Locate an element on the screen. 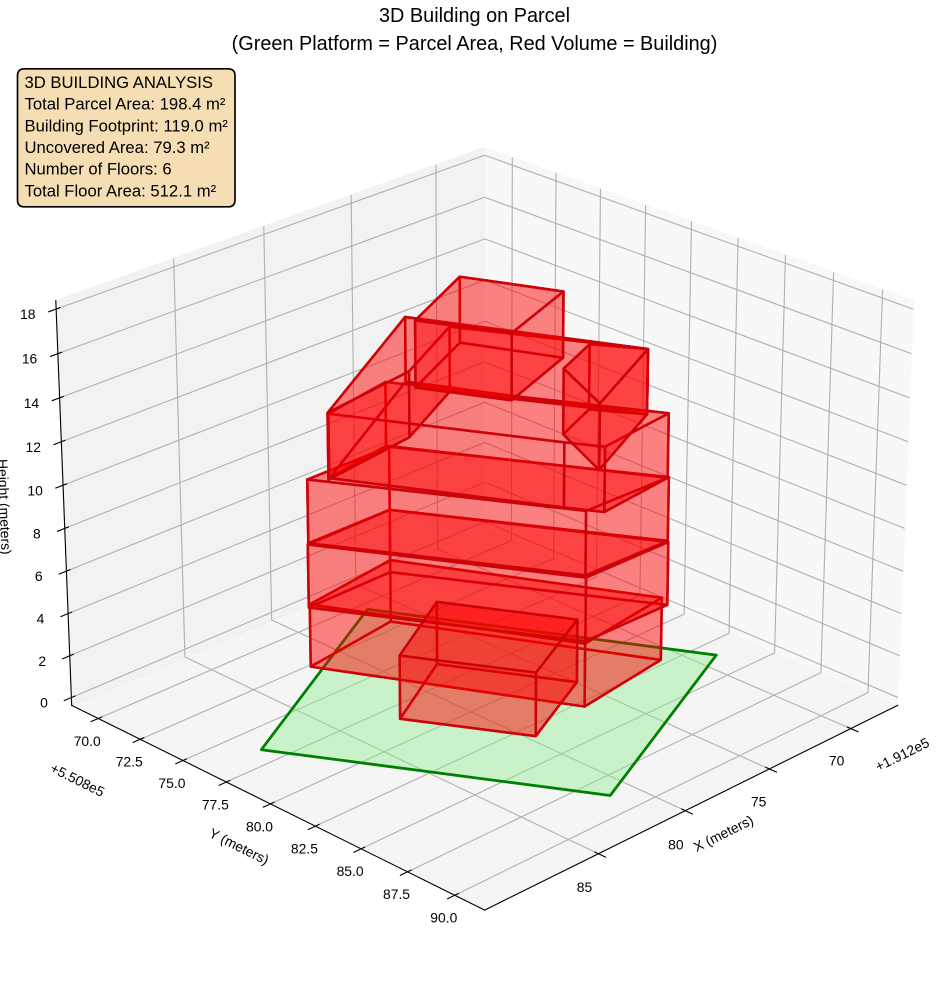 Image resolution: width=944 pixels, height=992 pixels. svg-text: 3D Building on Parcel is located at coordinates (474, 16).